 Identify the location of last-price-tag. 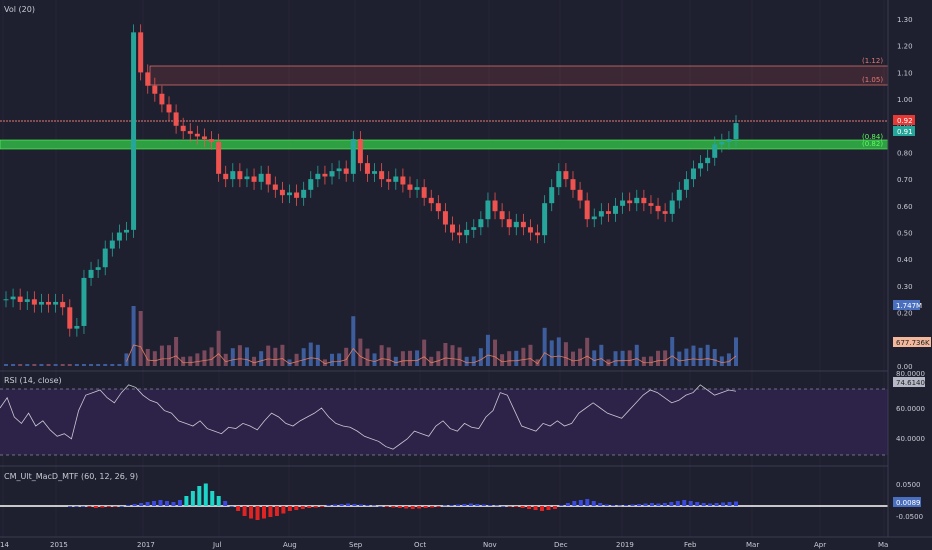
(904, 120).